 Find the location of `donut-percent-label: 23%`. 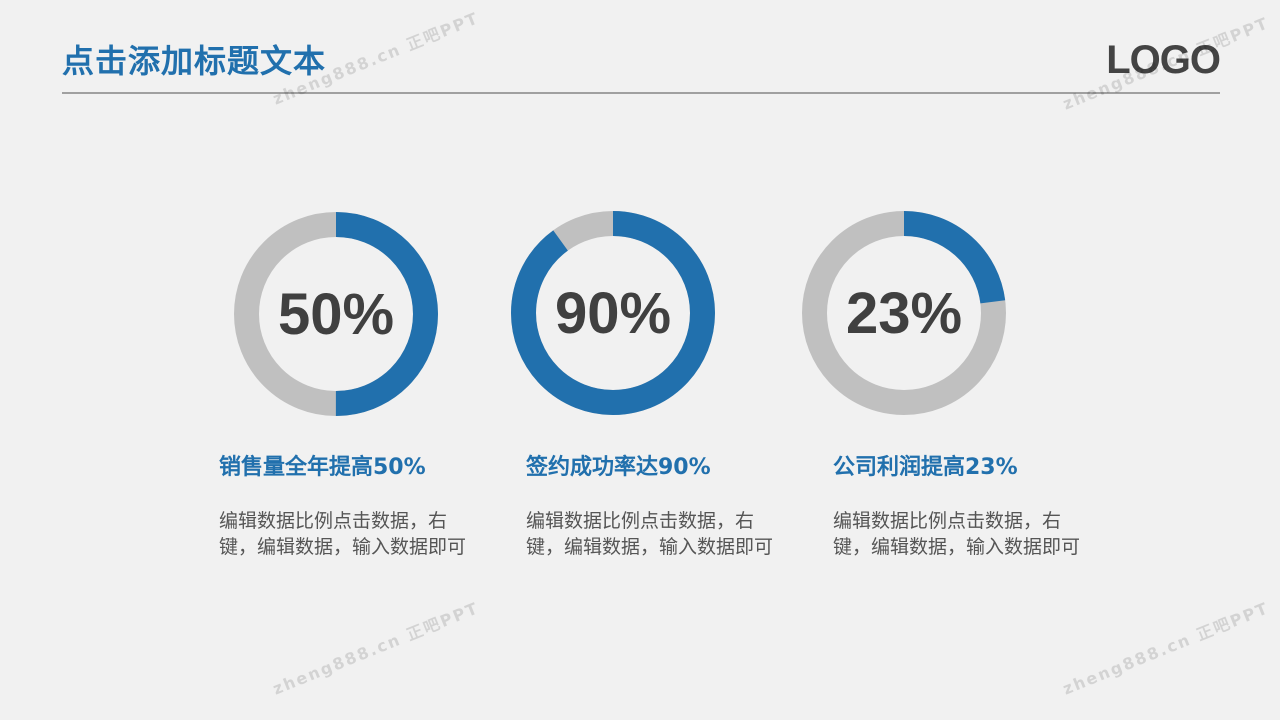

donut-percent-label: 23% is located at coordinates (904, 313).